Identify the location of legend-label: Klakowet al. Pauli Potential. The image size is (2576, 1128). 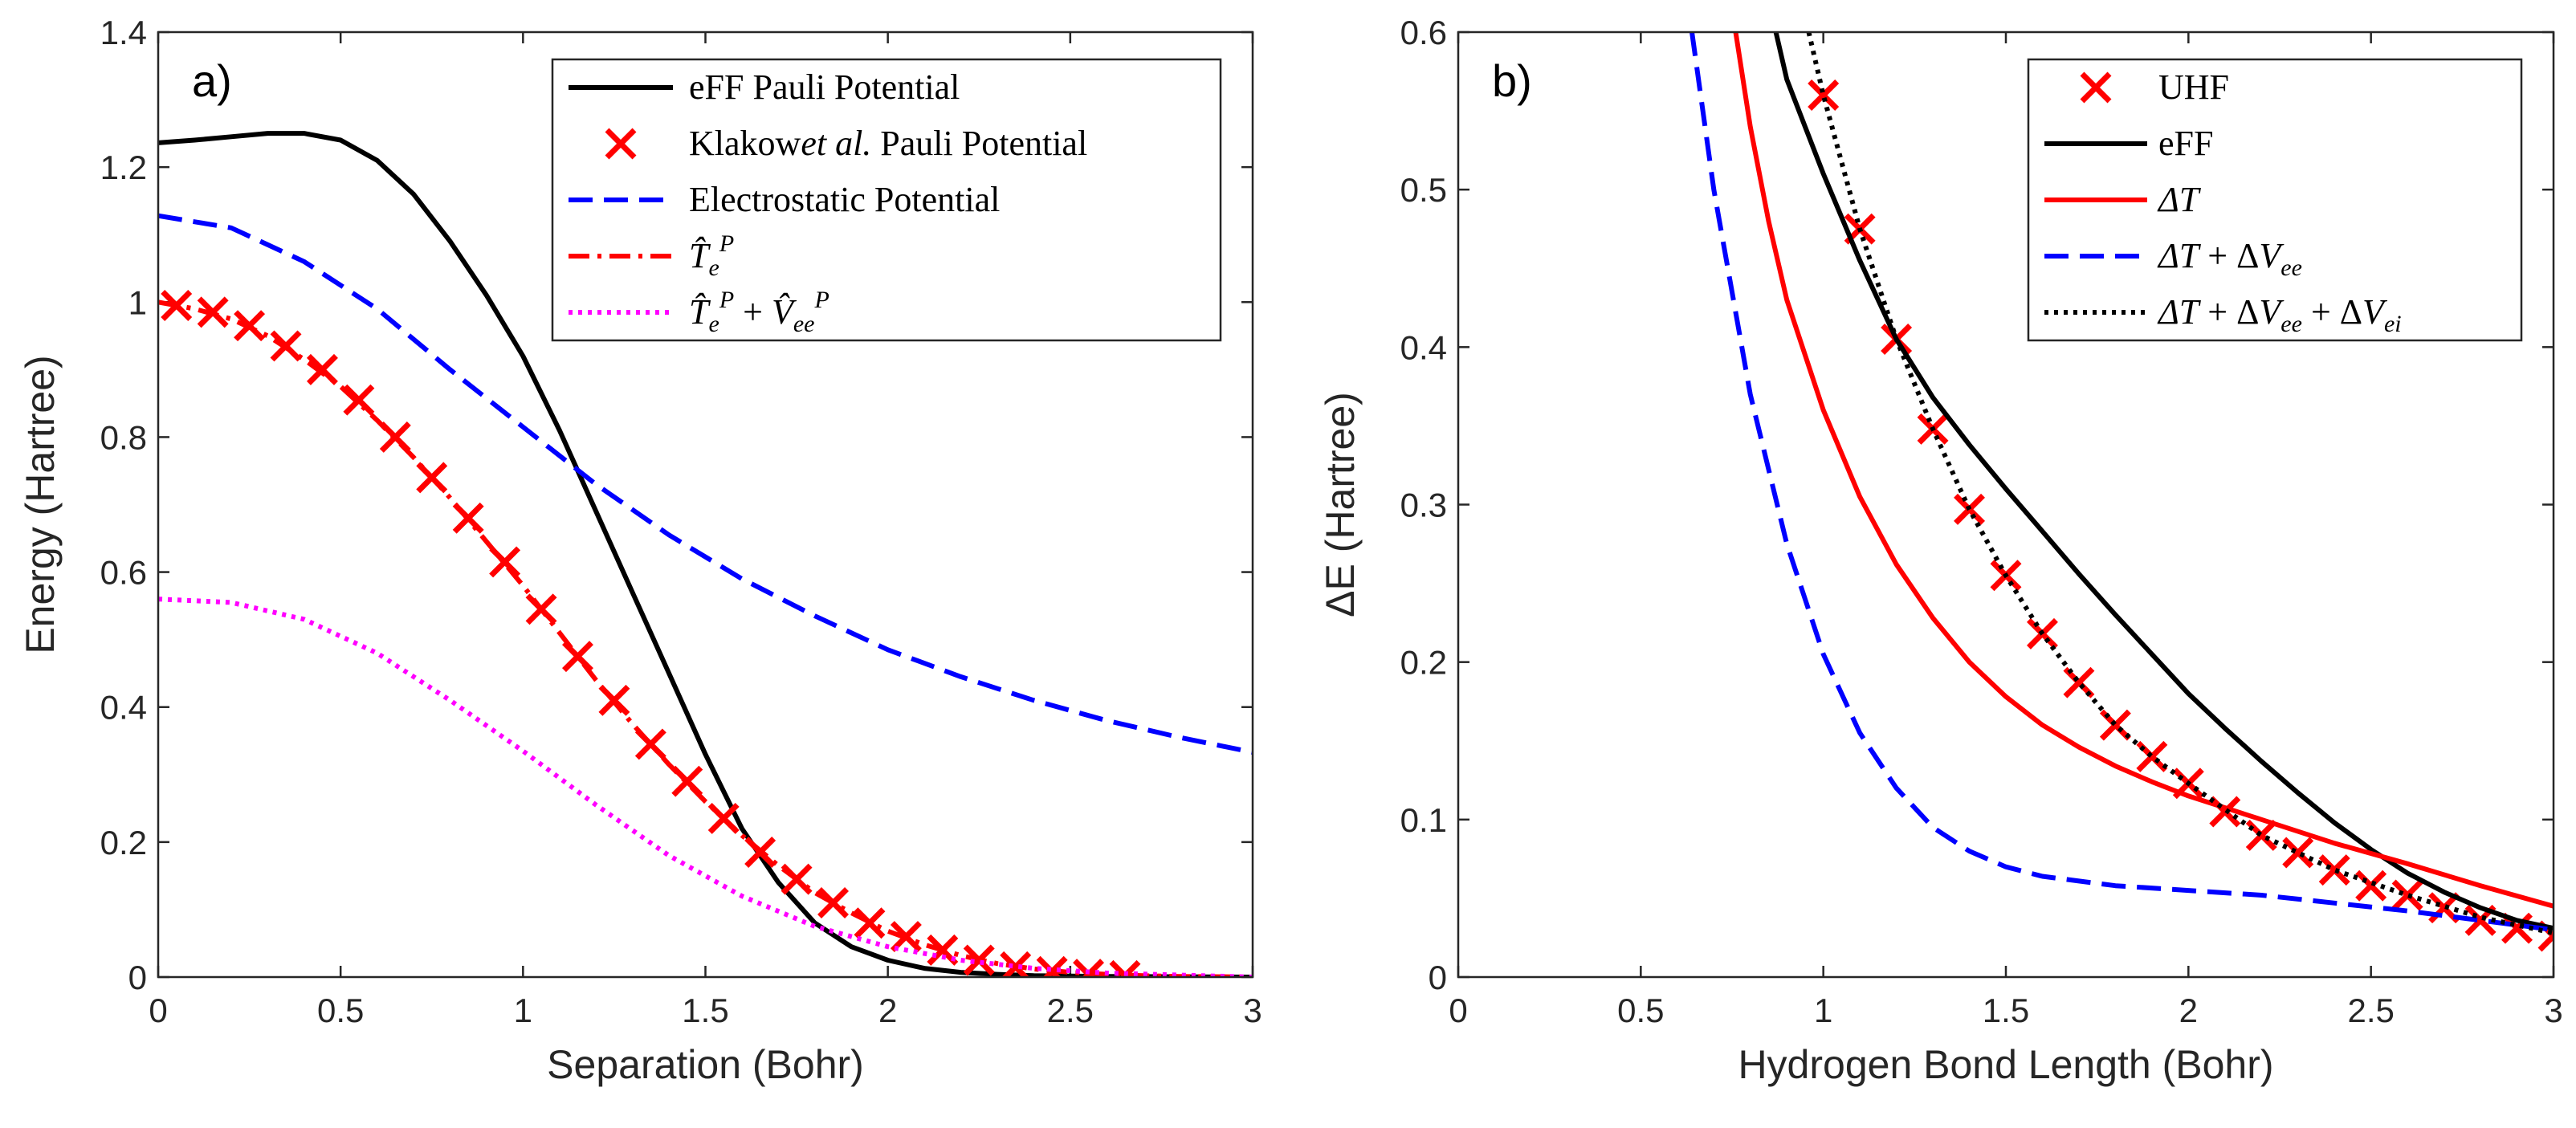
(888, 143).